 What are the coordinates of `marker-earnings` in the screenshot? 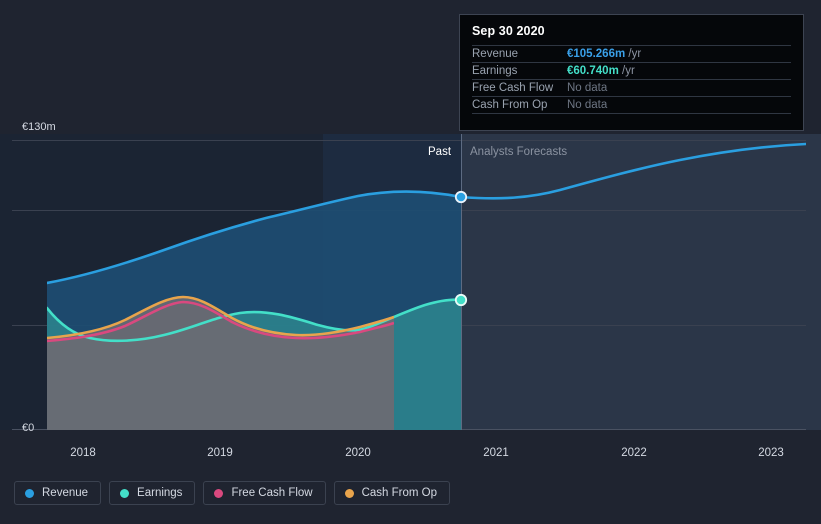 It's located at (461, 300).